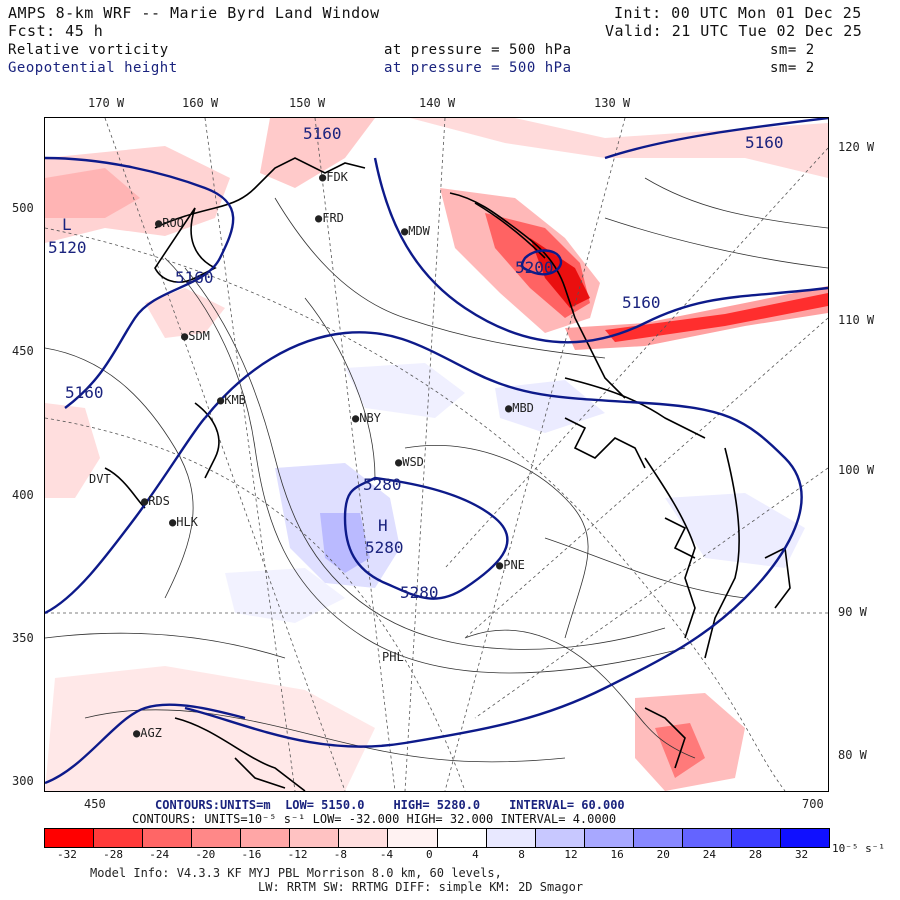 Image resolution: width=900 pixels, height=900 pixels. What do you see at coordinates (205, 854) in the screenshot?
I see `colorbar-tick-label: -20` at bounding box center [205, 854].